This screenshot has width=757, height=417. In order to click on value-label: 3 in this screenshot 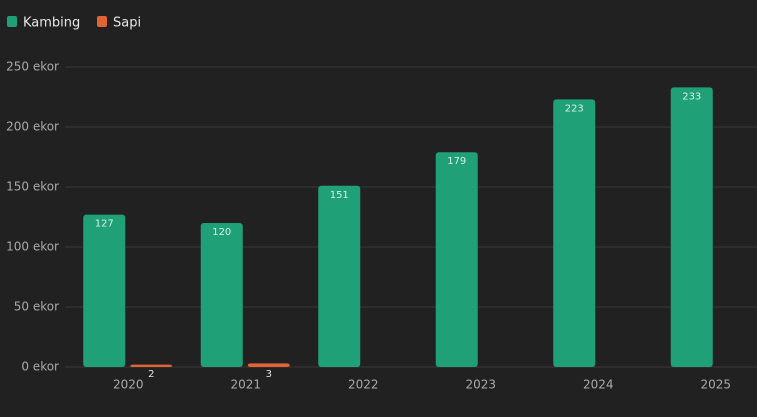, I will do `click(269, 374)`.